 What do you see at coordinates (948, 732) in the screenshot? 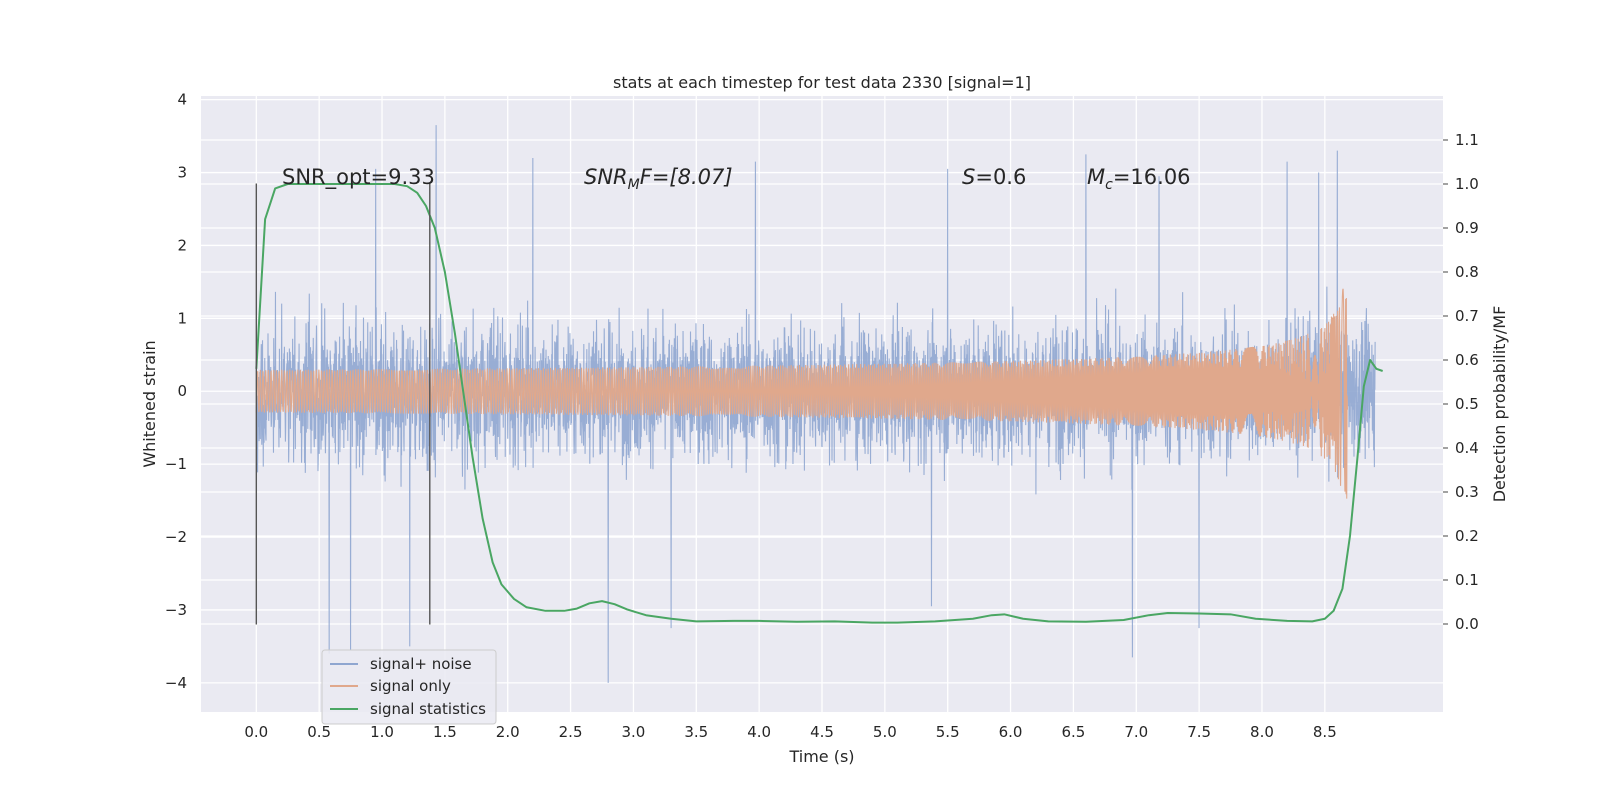
I see `x-tick-label: 5.5` at bounding box center [948, 732].